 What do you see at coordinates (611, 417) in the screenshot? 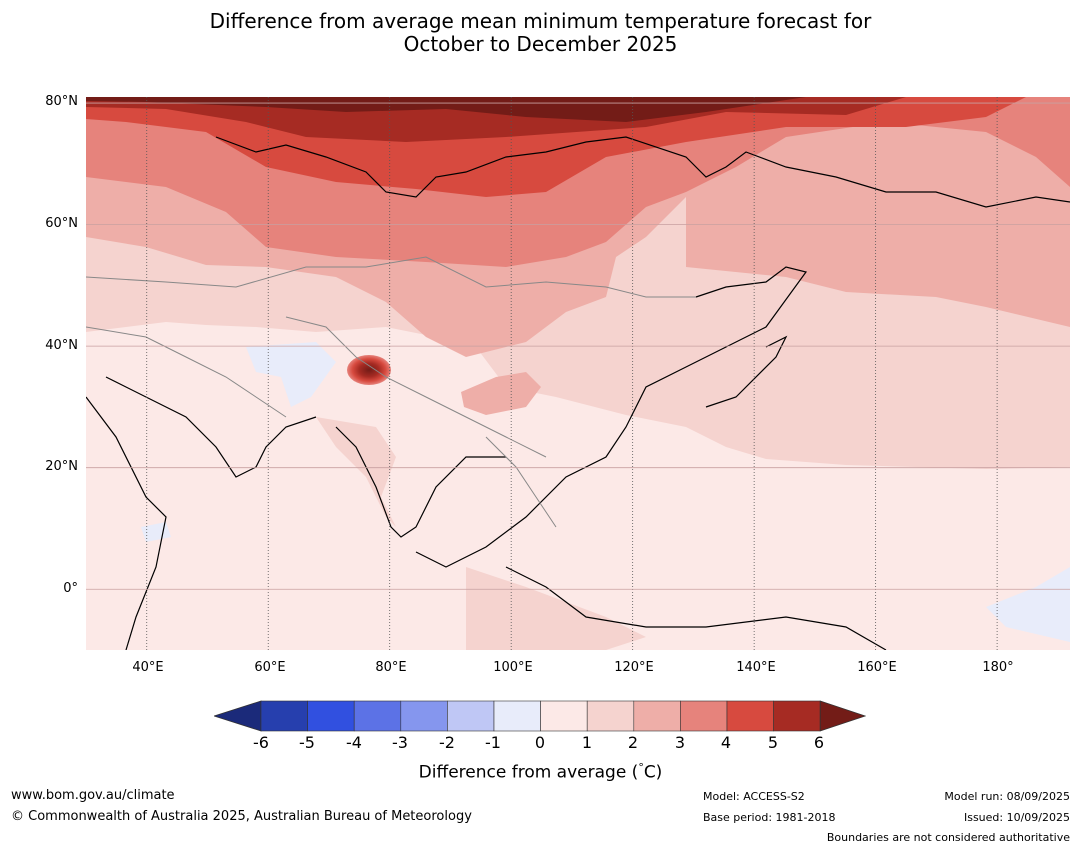
I see `coastline-east-asia` at bounding box center [611, 417].